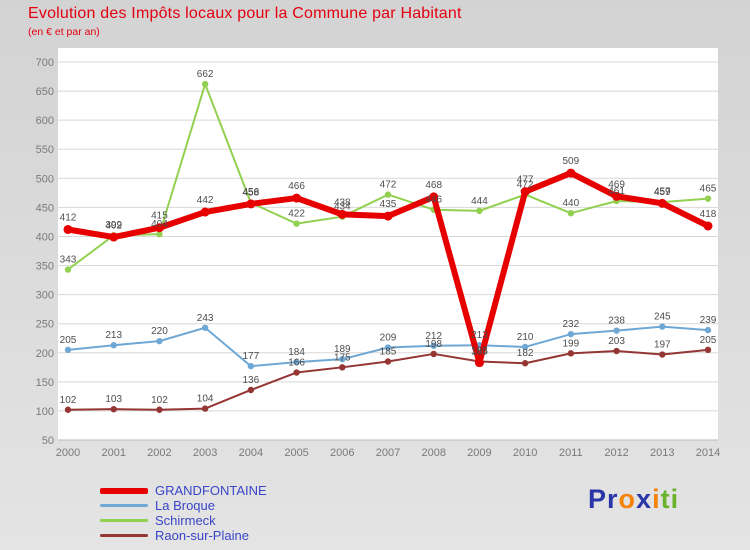 This screenshot has height=550, width=750. Describe the element at coordinates (159, 400) in the screenshot. I see `data-label: 102` at that location.